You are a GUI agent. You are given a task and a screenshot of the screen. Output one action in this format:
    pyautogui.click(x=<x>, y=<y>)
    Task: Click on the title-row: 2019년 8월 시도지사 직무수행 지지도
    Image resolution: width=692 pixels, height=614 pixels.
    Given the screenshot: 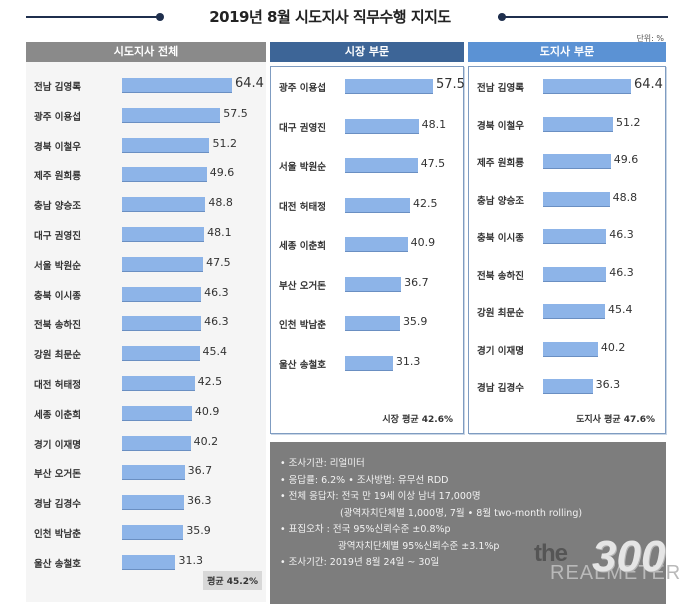 What is the action you would take?
    pyautogui.click(x=346, y=16)
    